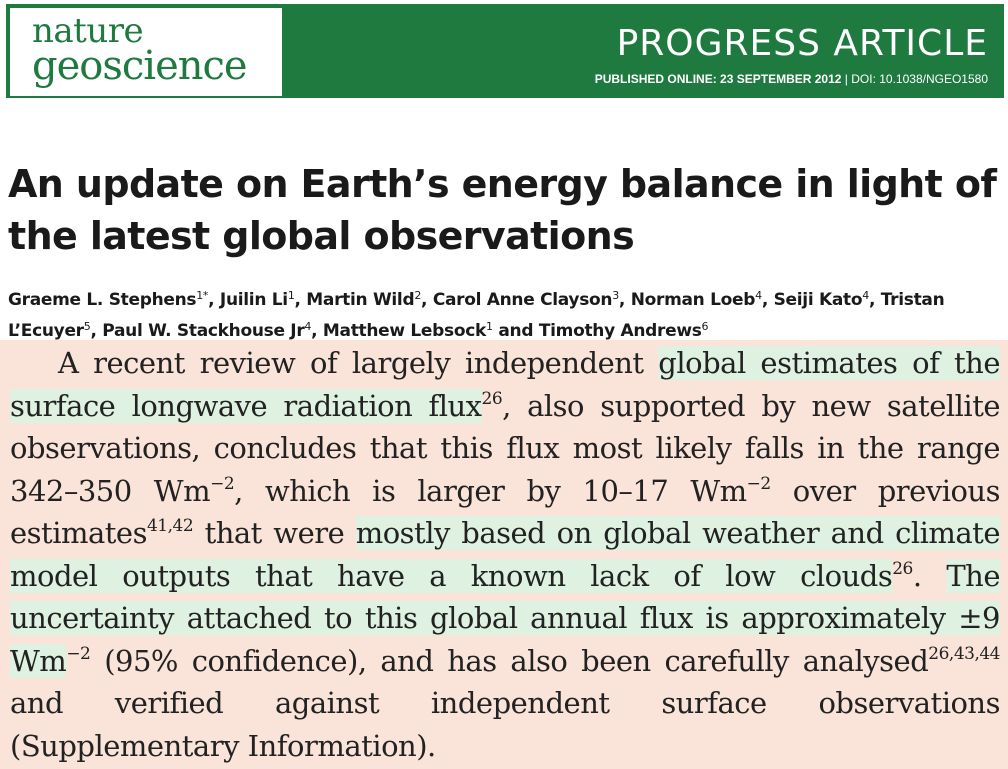 The width and height of the screenshot is (1008, 769). Describe the element at coordinates (87, 326) in the screenshot. I see `author-affiliation: 5` at that location.